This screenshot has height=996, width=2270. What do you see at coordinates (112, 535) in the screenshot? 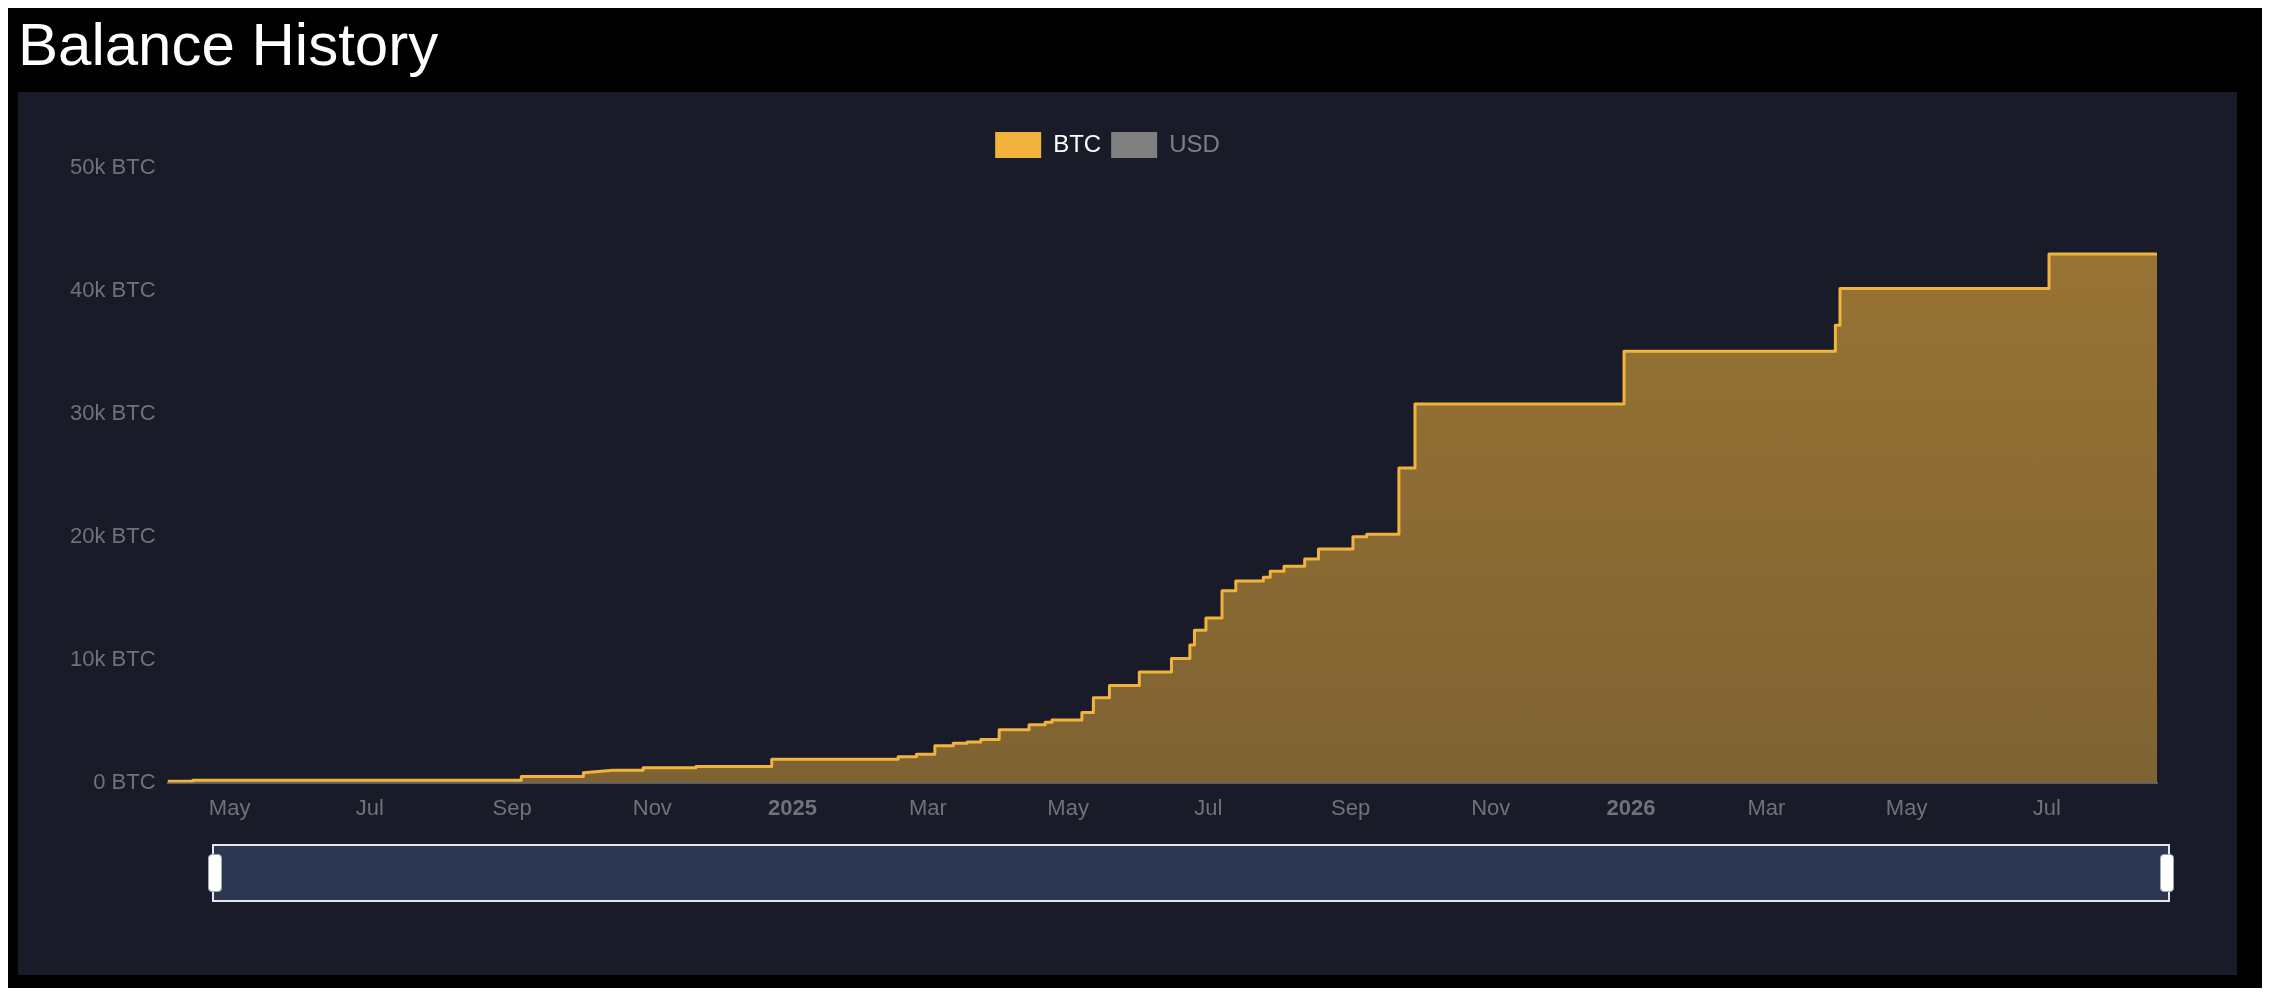
I see `y-tick-label: 20k BTC` at bounding box center [112, 535].